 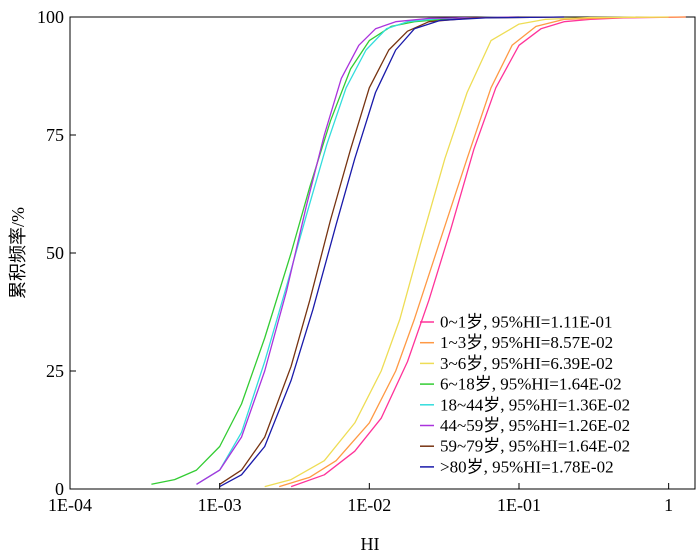 I want to click on x-tick-label: 1E-01, so click(x=519, y=505).